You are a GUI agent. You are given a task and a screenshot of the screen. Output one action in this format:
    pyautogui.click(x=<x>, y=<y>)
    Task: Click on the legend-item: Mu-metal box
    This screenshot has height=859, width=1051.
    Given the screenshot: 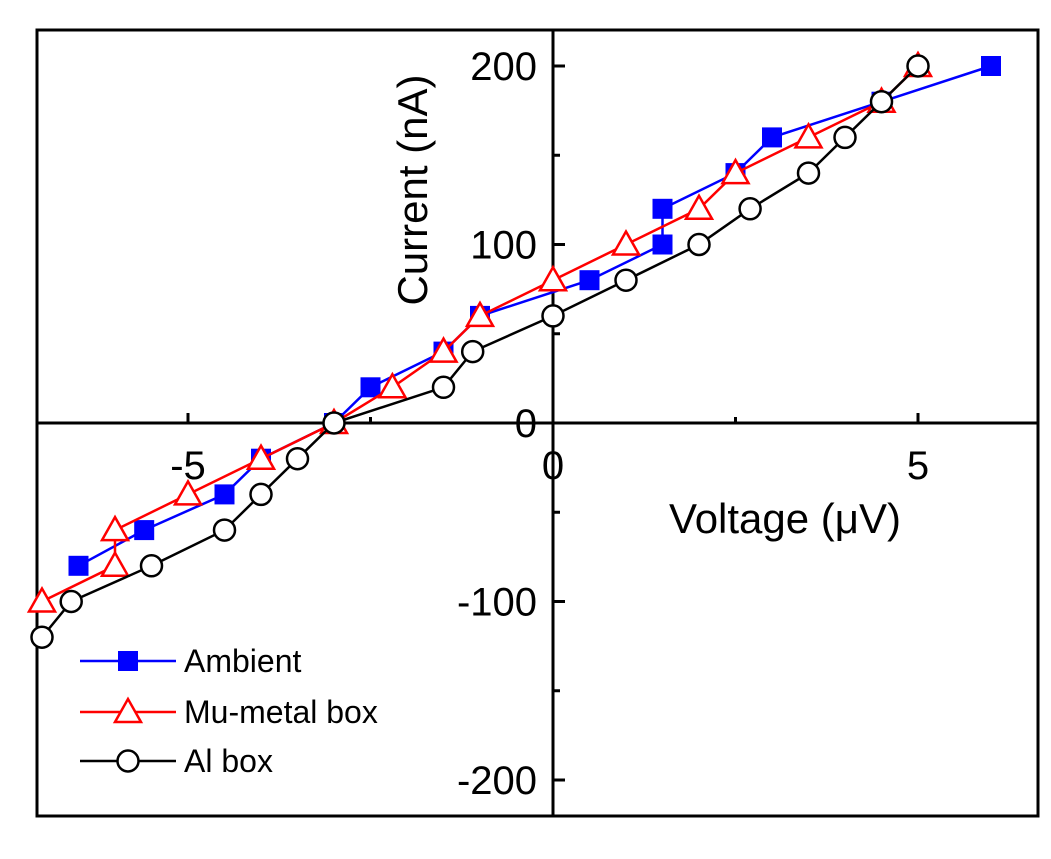 What is the action you would take?
    pyautogui.click(x=229, y=712)
    